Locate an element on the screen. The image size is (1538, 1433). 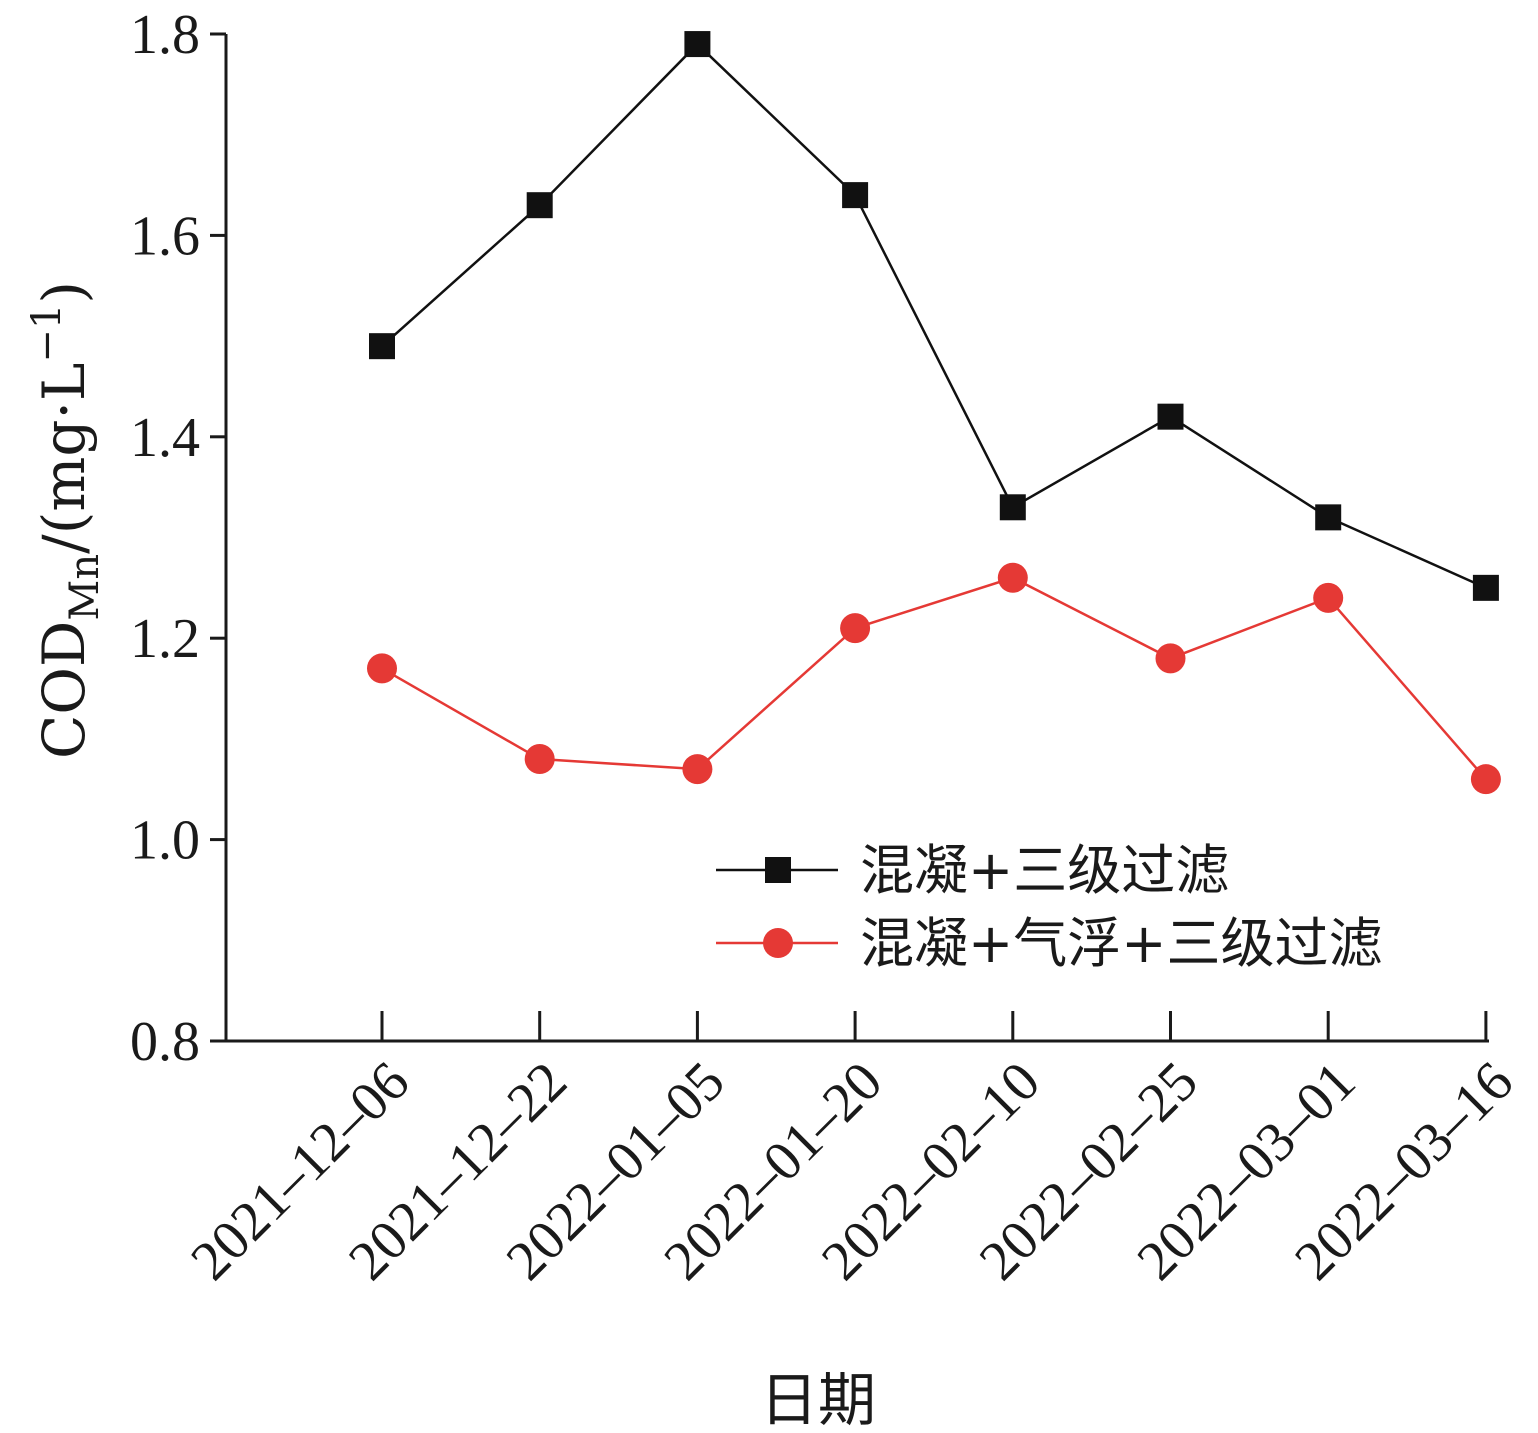
legend-entry-series-2: 混凝+气浮+三级过滤 is located at coordinates (1049, 943).